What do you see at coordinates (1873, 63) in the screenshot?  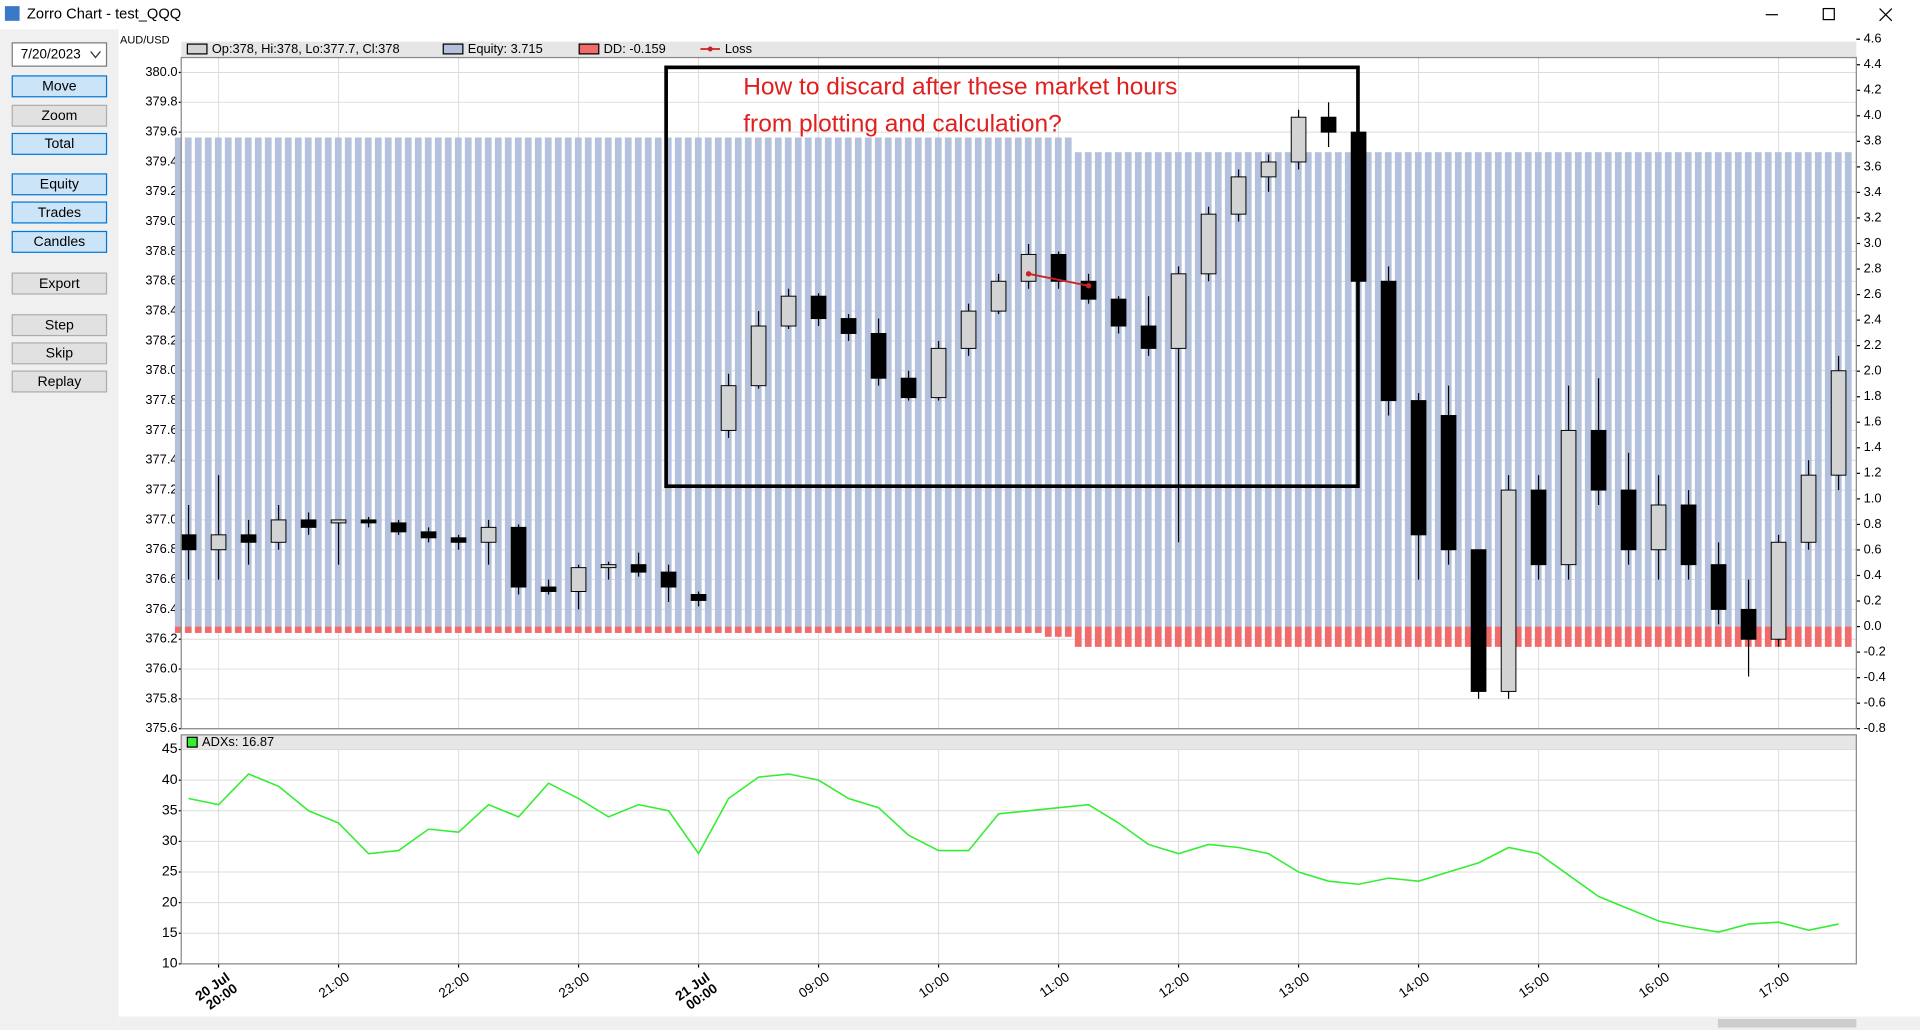 I see `y2-tick-label: 4.4` at bounding box center [1873, 63].